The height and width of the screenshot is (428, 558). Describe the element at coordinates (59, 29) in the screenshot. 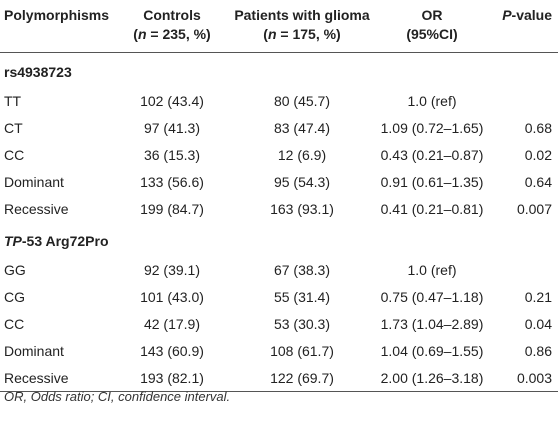

I see `header-polymorphisms: Polymorphisms` at that location.